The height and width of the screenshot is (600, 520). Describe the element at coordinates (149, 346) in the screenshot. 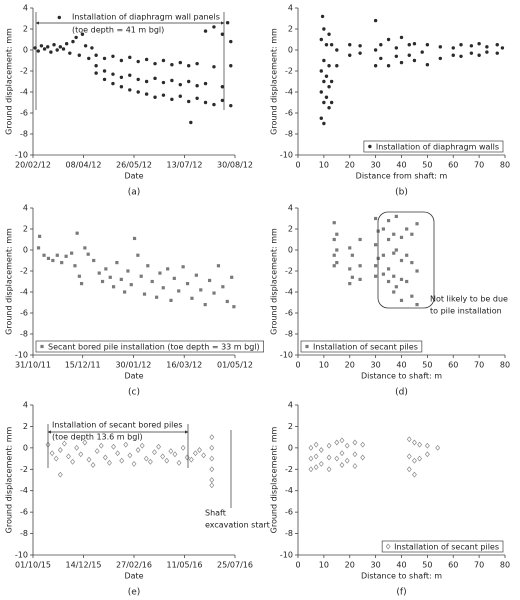

I see `legend-box` at that location.